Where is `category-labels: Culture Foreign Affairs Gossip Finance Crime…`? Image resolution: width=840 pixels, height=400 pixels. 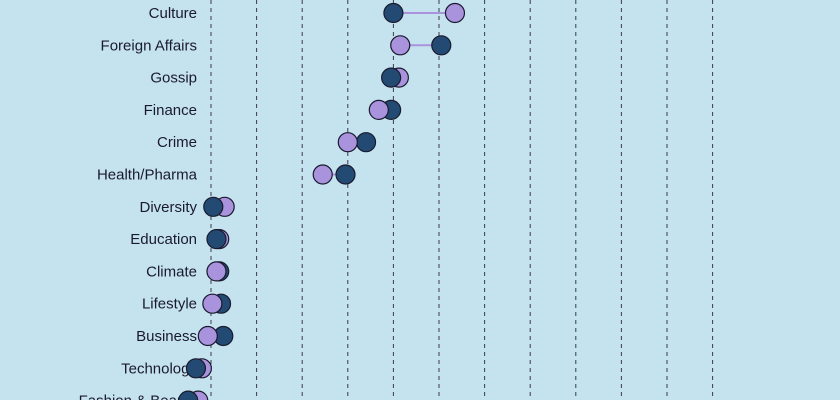 category-labels: Culture Foreign Affairs Gossip Finance Crime… is located at coordinates (138, 202).